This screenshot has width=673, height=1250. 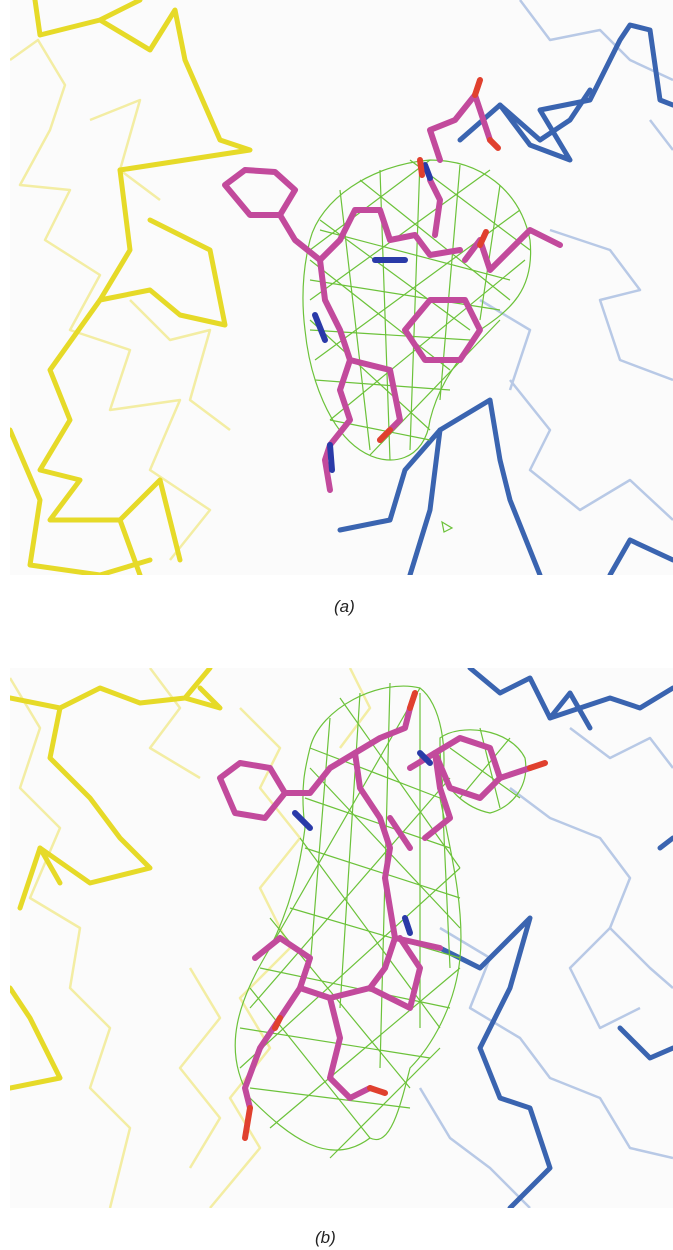 I want to click on blue-chain-faded-a, so click(x=576, y=260).